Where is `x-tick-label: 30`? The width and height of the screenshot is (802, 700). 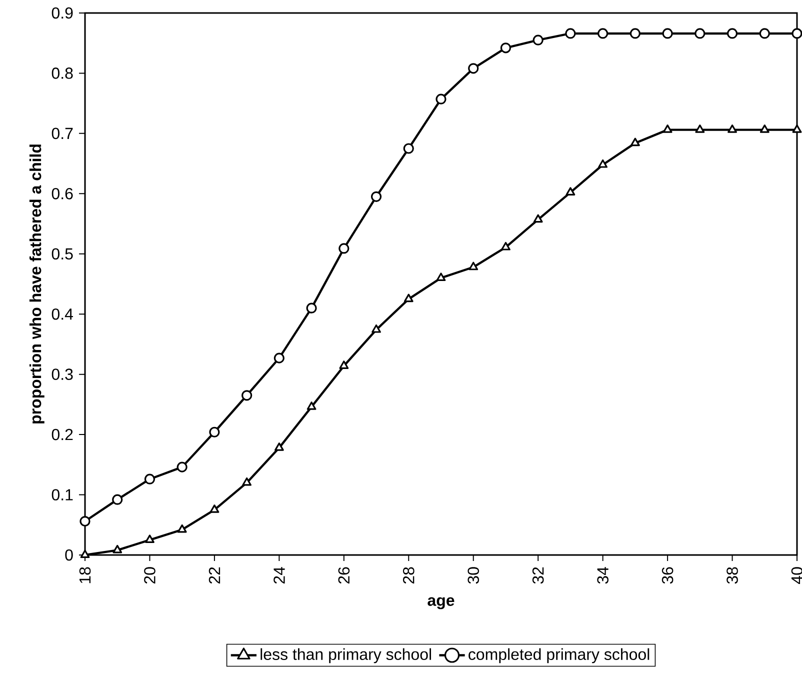 x-tick-label: 30 is located at coordinates (474, 575).